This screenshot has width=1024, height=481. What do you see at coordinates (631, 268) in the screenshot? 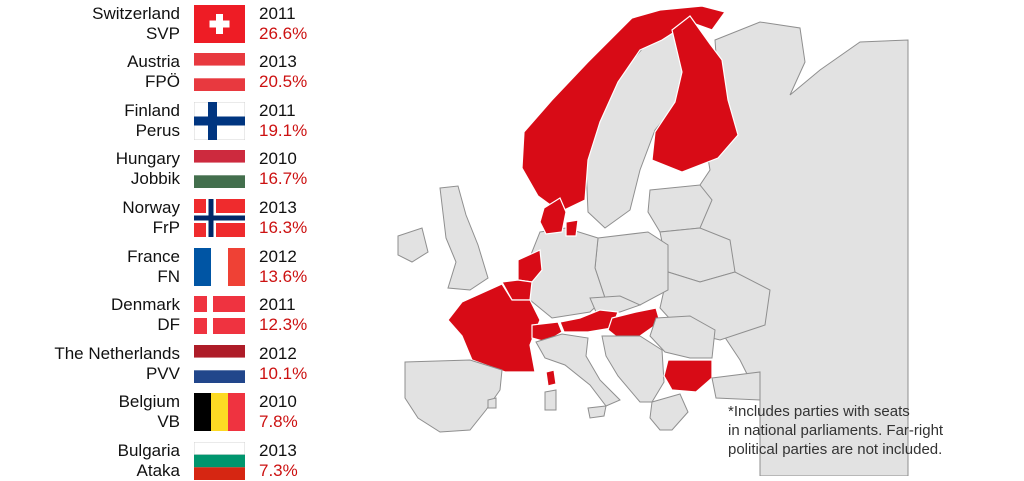
I see `map-region-poland` at bounding box center [631, 268].